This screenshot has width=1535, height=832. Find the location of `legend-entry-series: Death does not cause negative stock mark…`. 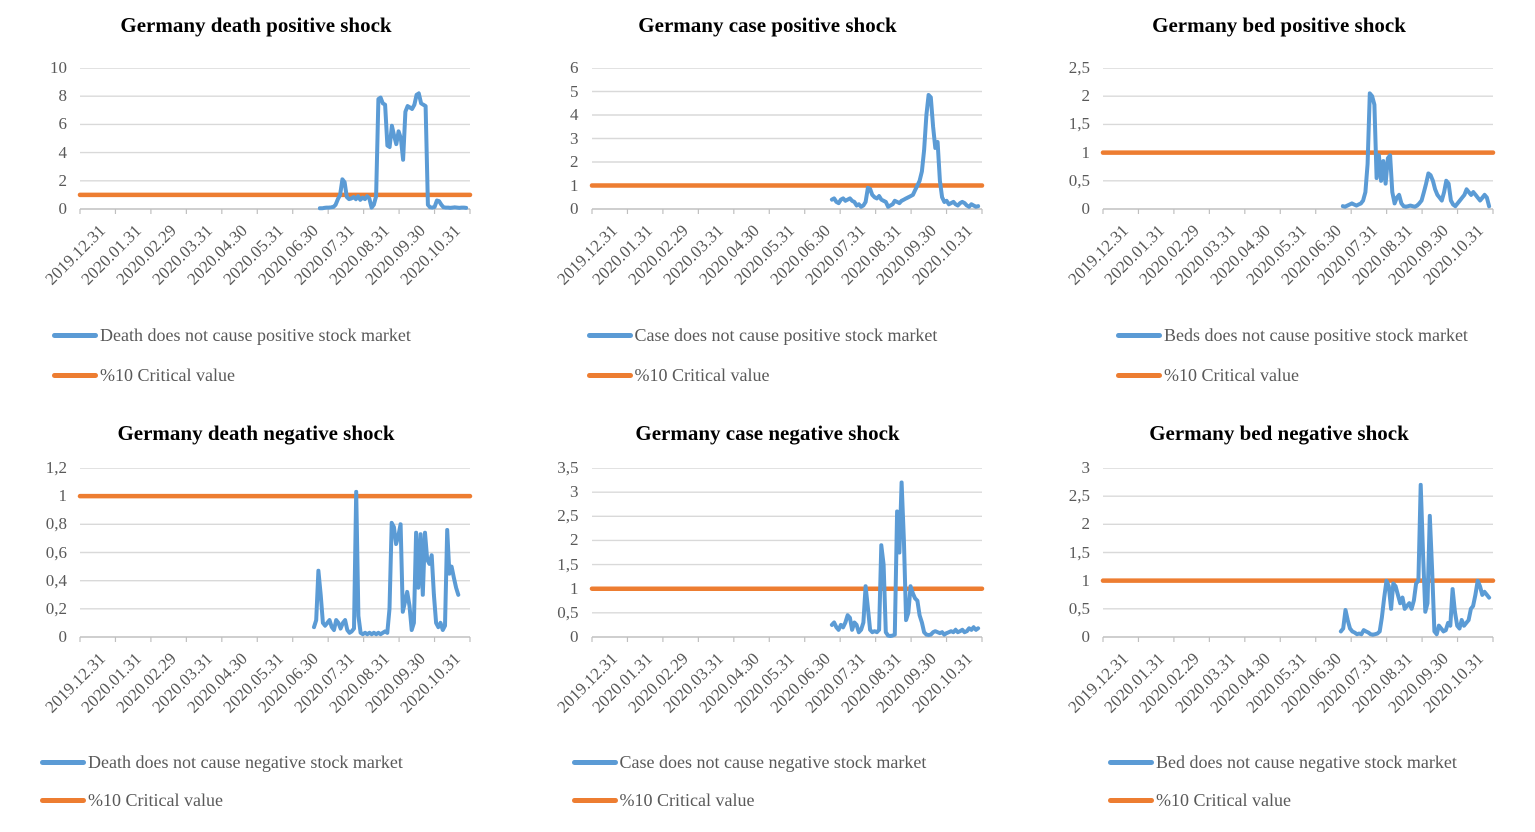

legend-entry-series: Death does not cause negative stock mark… is located at coordinates (221, 762).